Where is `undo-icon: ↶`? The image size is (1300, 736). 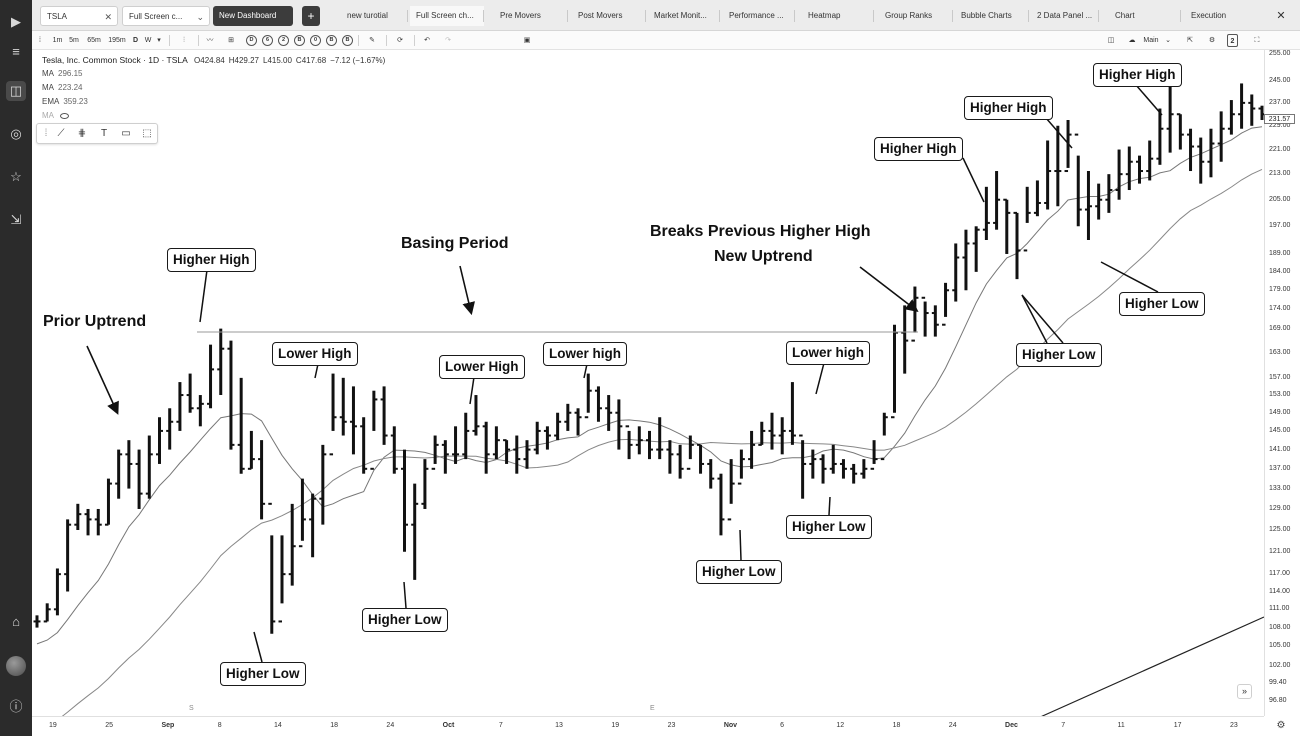 undo-icon: ↶ is located at coordinates (427, 40).